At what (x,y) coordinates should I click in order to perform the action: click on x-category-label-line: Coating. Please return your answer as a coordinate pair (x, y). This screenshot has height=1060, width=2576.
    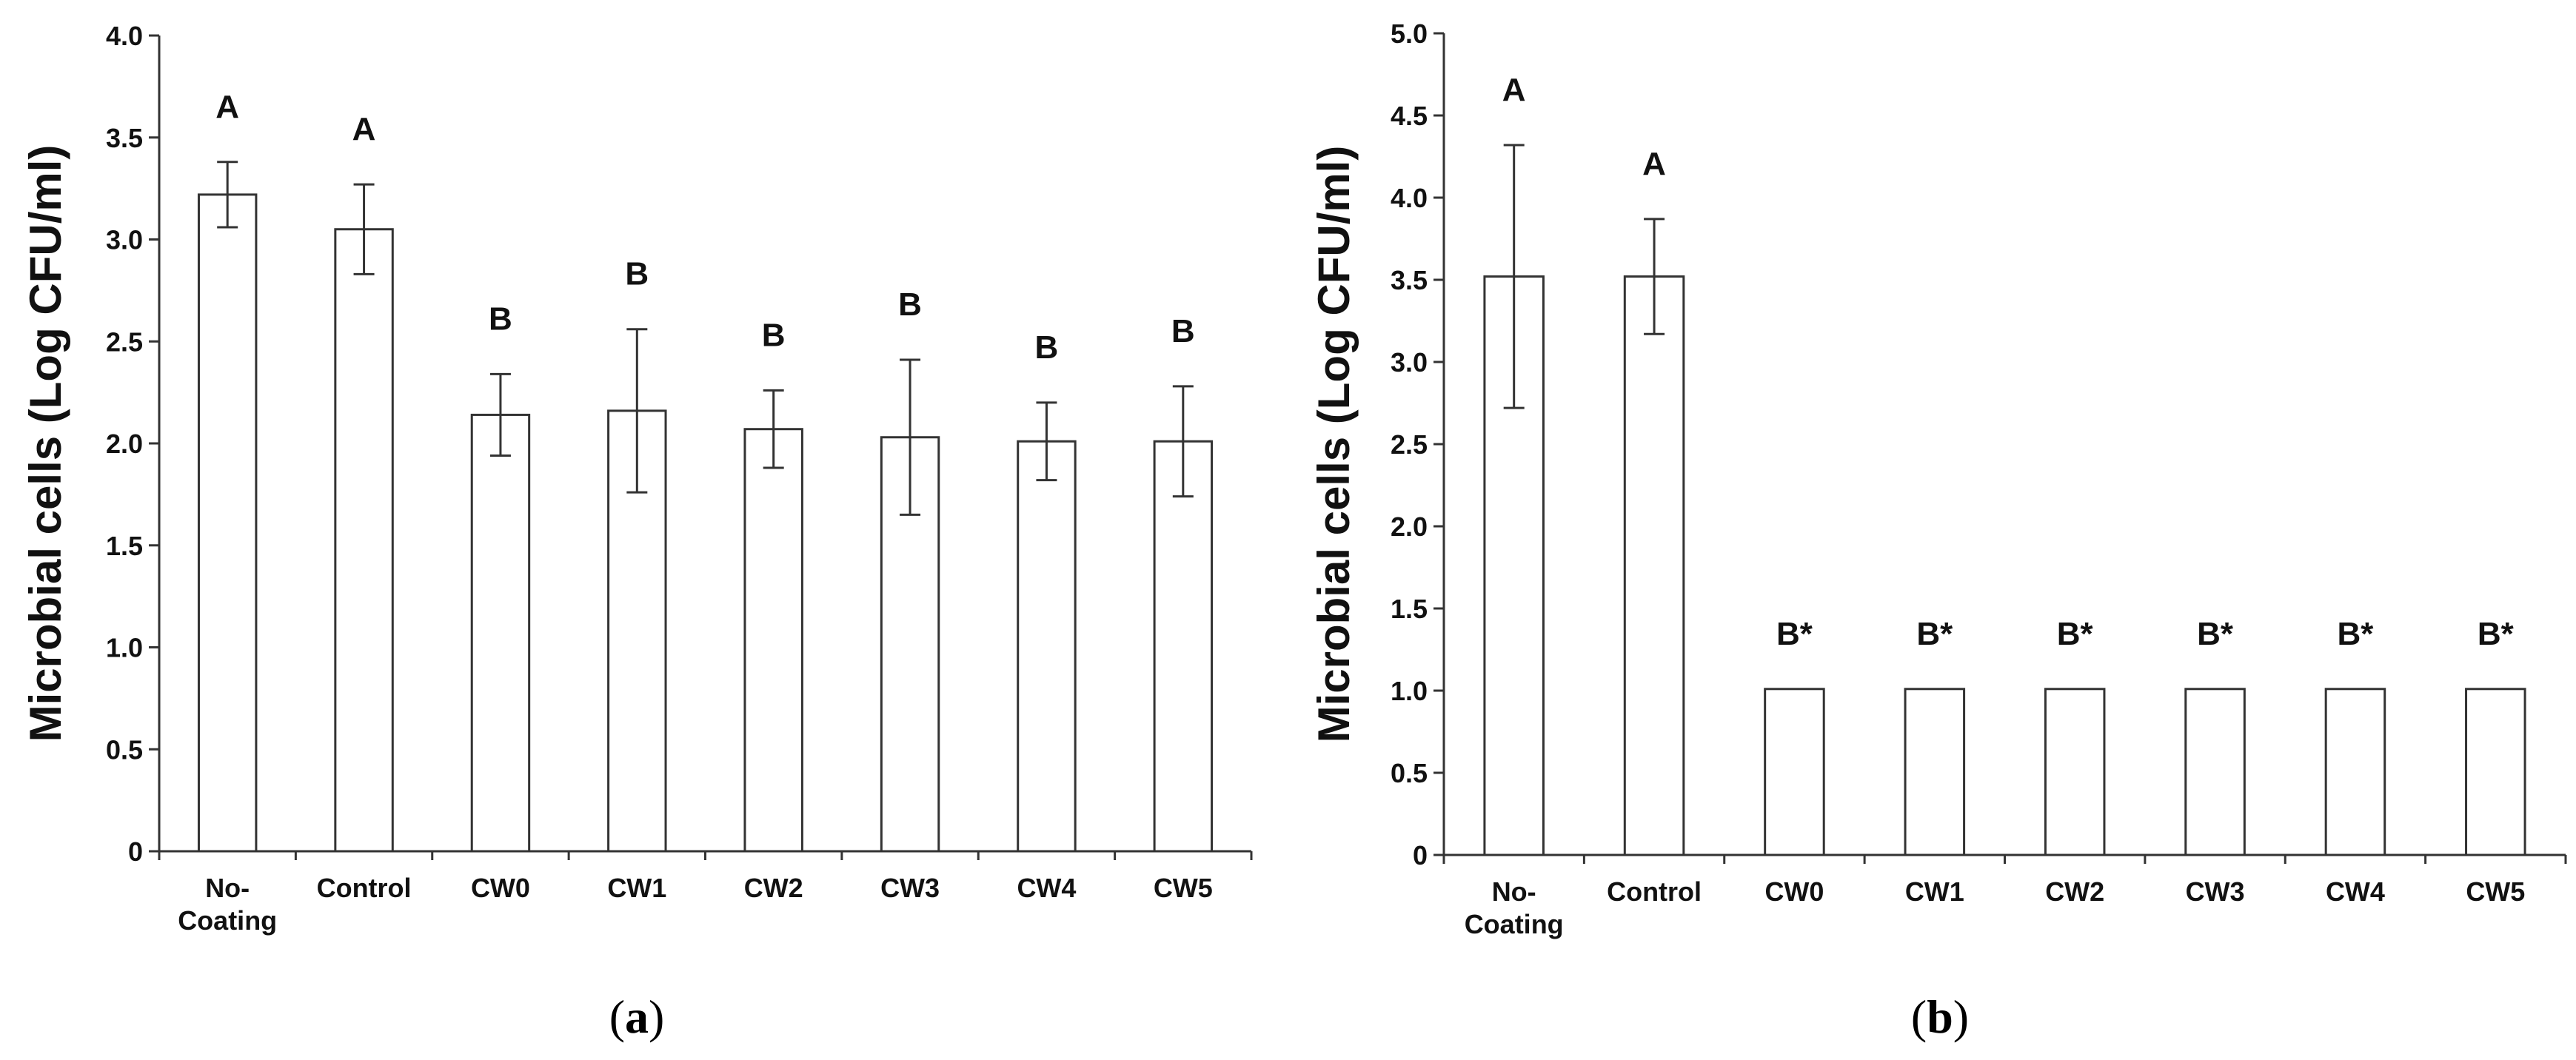
    Looking at the image, I should click on (227, 920).